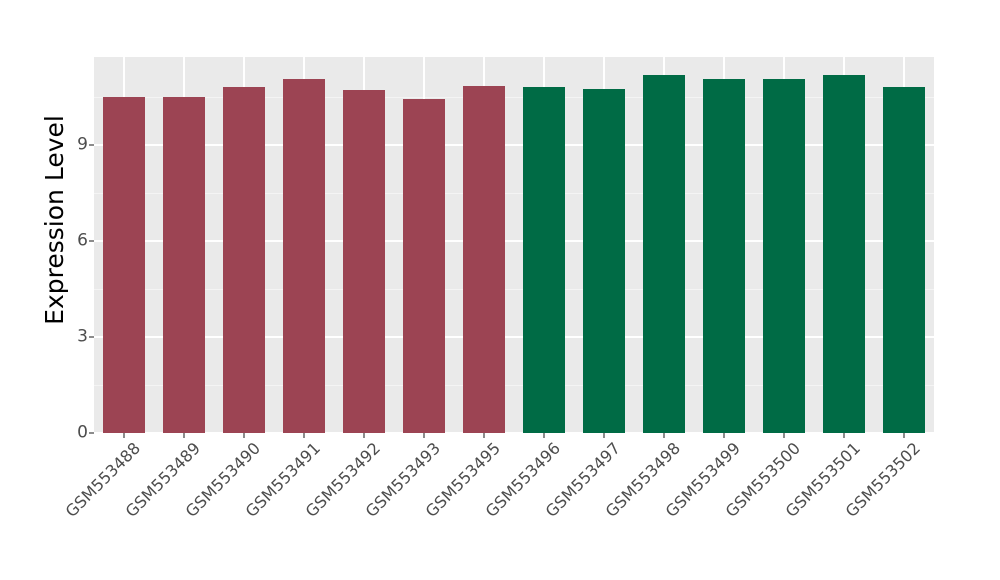  Describe the element at coordinates (82, 336) in the screenshot. I see `y-axis-tick-label: 3` at that location.